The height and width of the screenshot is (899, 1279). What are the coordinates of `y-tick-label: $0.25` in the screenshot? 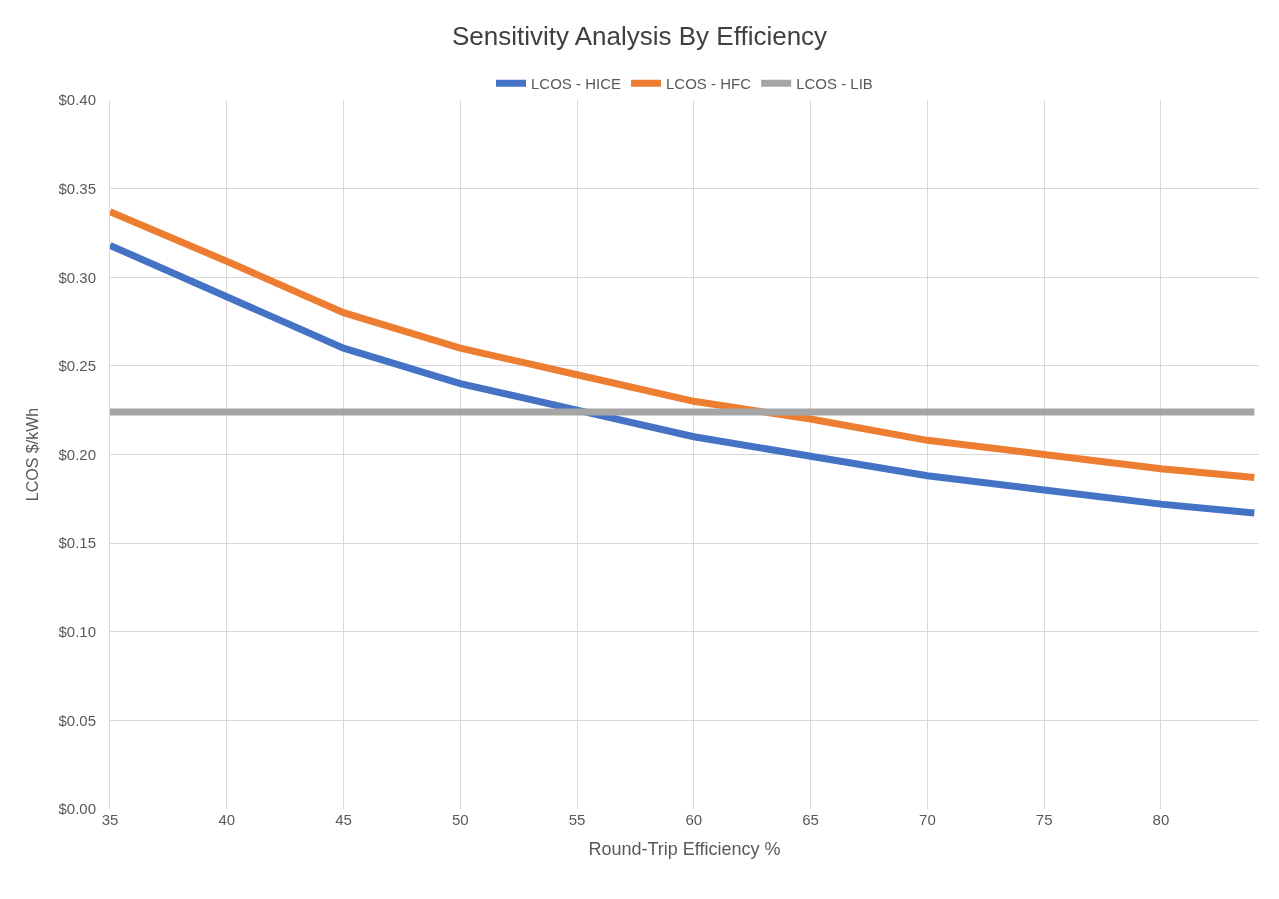 It's located at (77, 366).